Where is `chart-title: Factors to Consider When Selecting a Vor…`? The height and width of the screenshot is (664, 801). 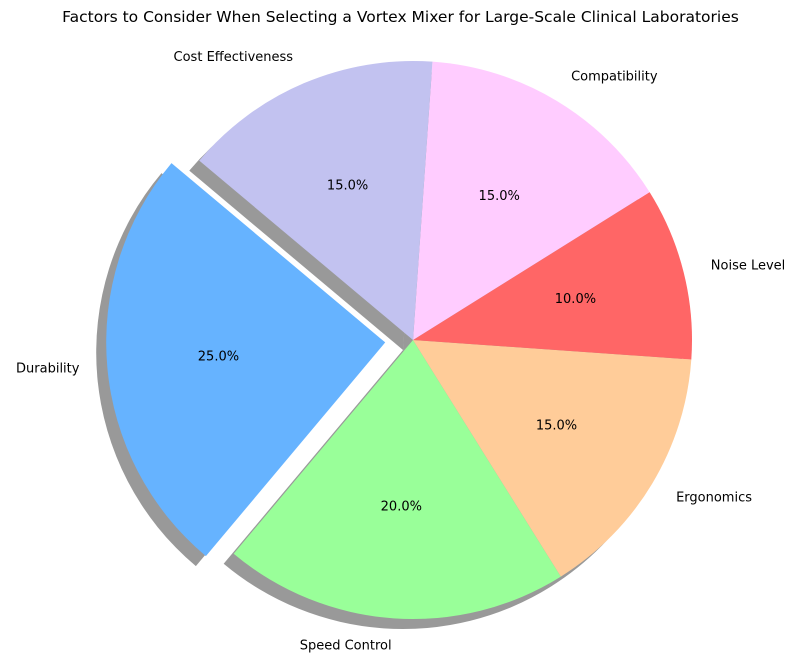 chart-title: Factors to Consider When Selecting a Vor… is located at coordinates (400, 17).